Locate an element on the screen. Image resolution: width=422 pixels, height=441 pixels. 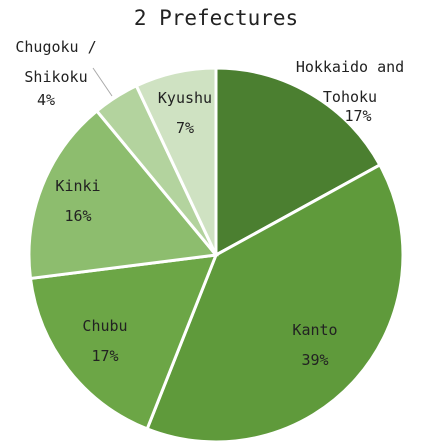
slice-label: Kanto is located at coordinates (315, 330).